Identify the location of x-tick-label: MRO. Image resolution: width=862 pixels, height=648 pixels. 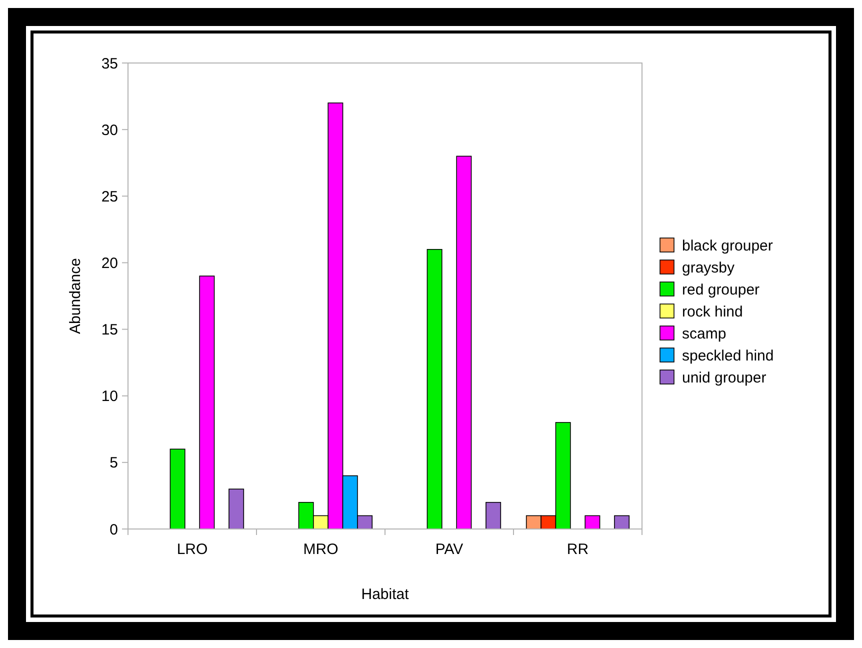
(320, 549).